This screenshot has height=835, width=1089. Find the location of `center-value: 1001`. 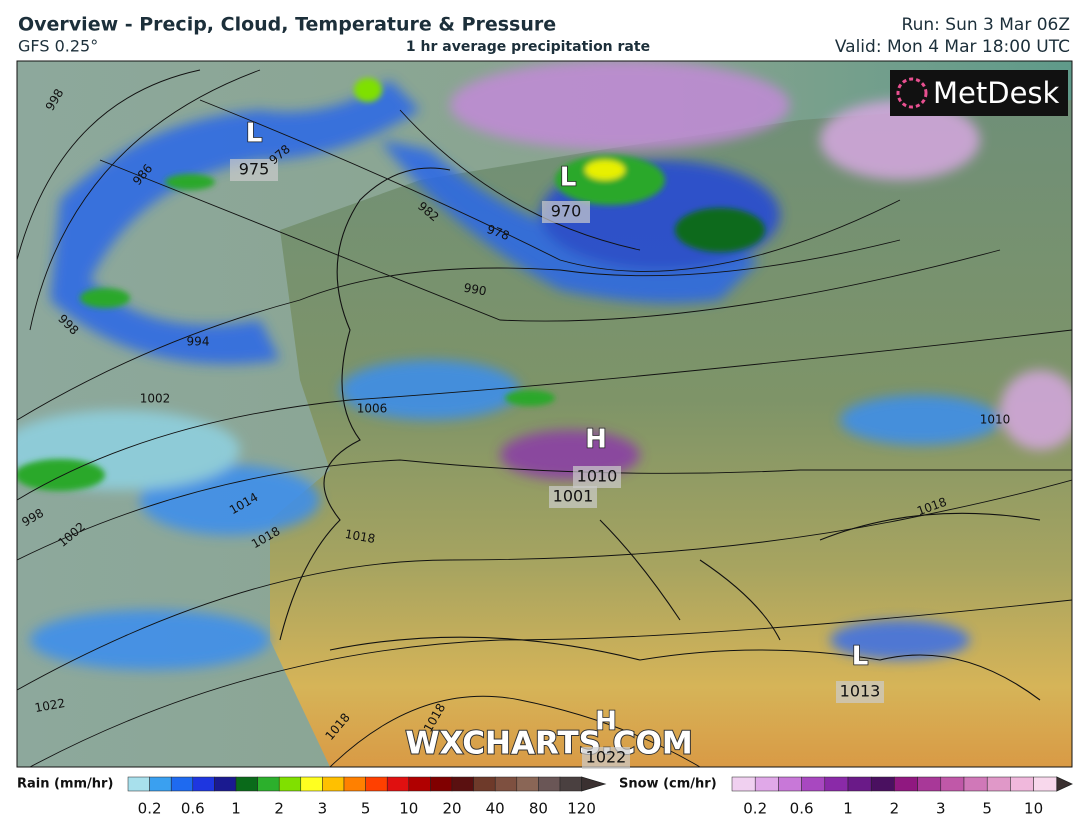

center-value: 1001 is located at coordinates (573, 496).